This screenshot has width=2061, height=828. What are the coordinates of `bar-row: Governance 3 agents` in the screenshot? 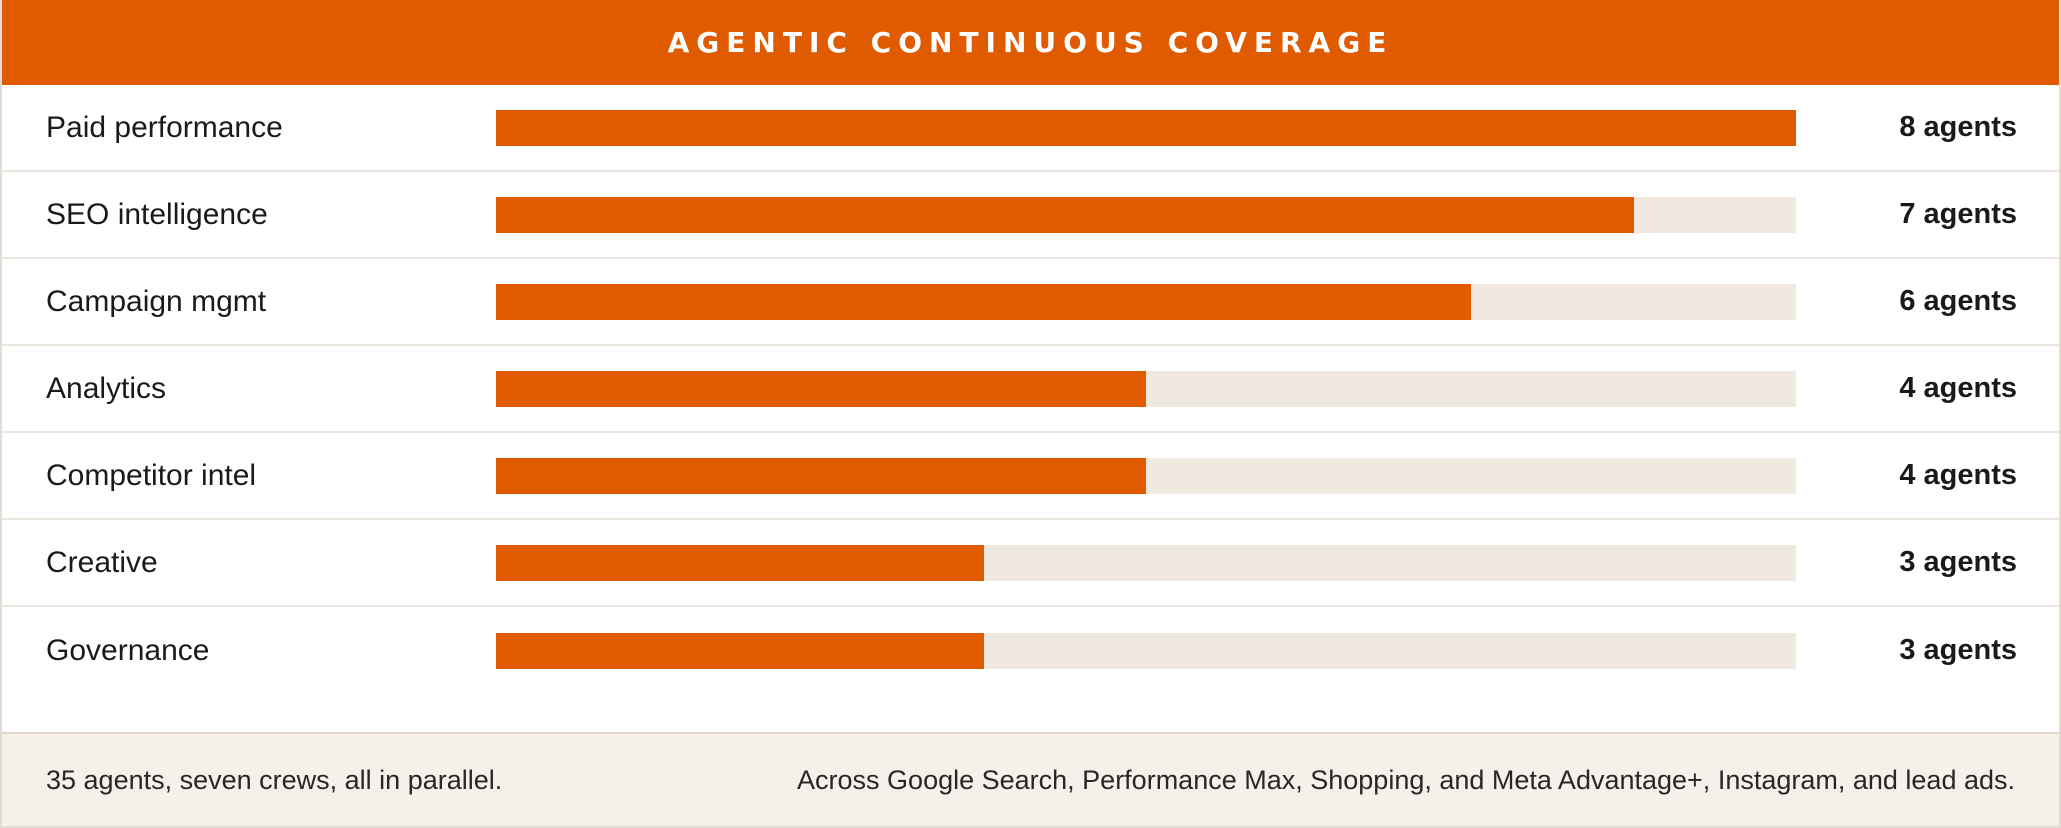 It's located at (1030, 650).